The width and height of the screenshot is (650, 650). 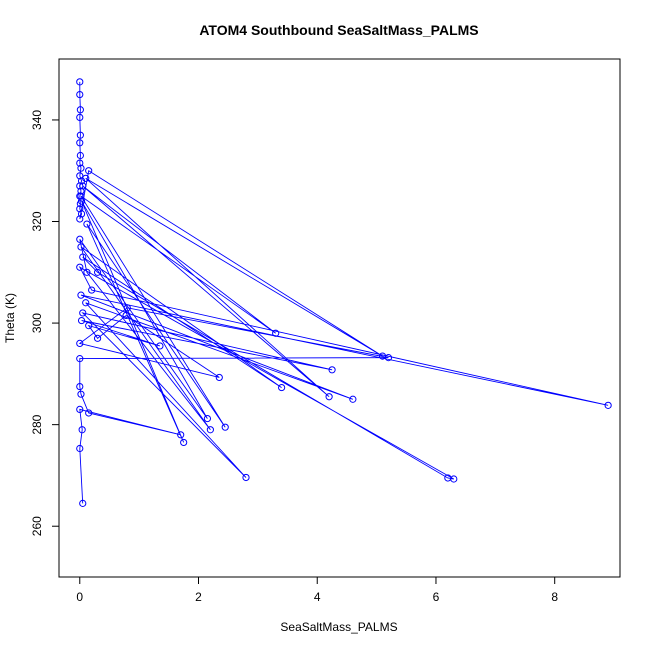 I want to click on y-tick-label: 320, so click(x=37, y=221).